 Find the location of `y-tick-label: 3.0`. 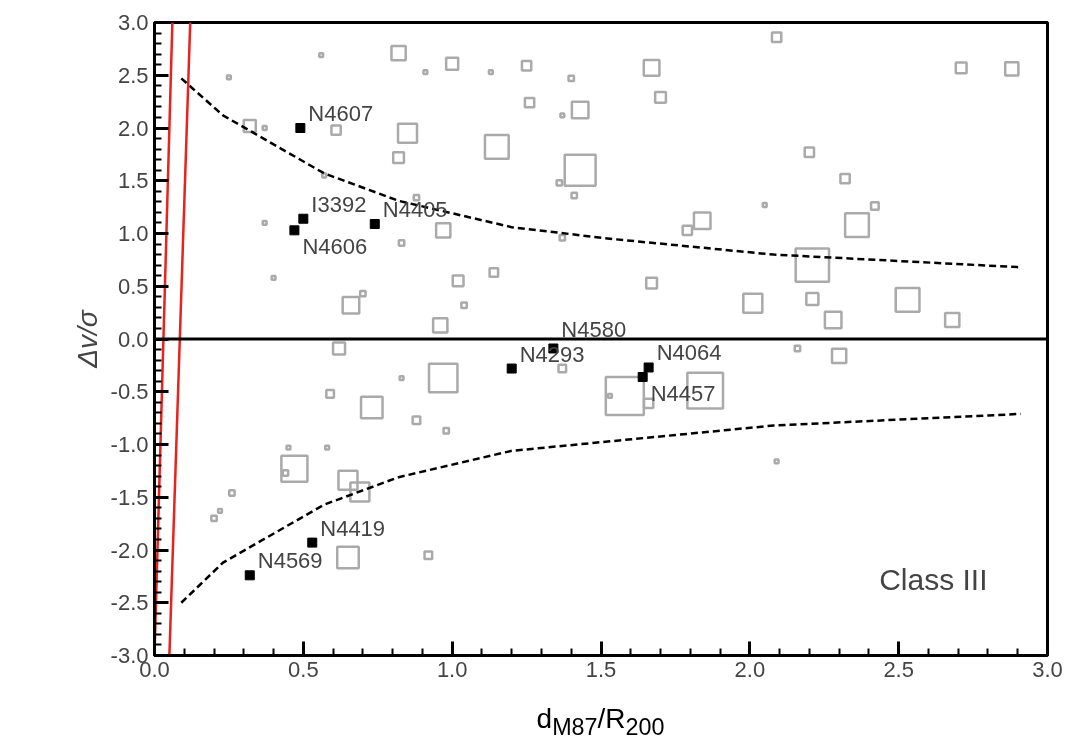

y-tick-label: 3.0 is located at coordinates (133, 22).